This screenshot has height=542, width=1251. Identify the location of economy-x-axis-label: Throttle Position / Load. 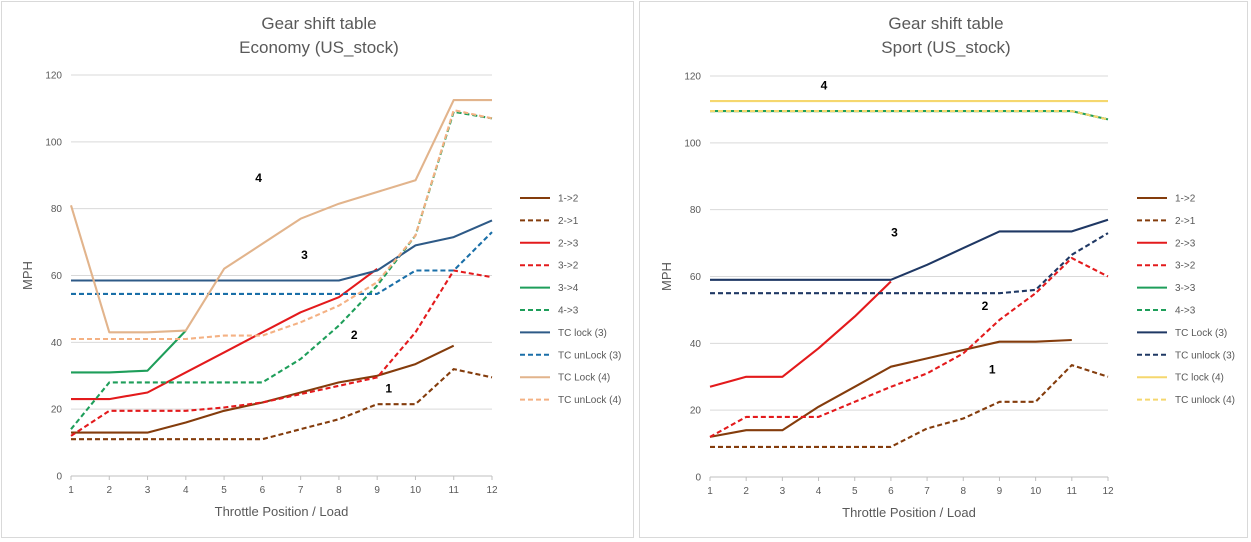
(282, 511).